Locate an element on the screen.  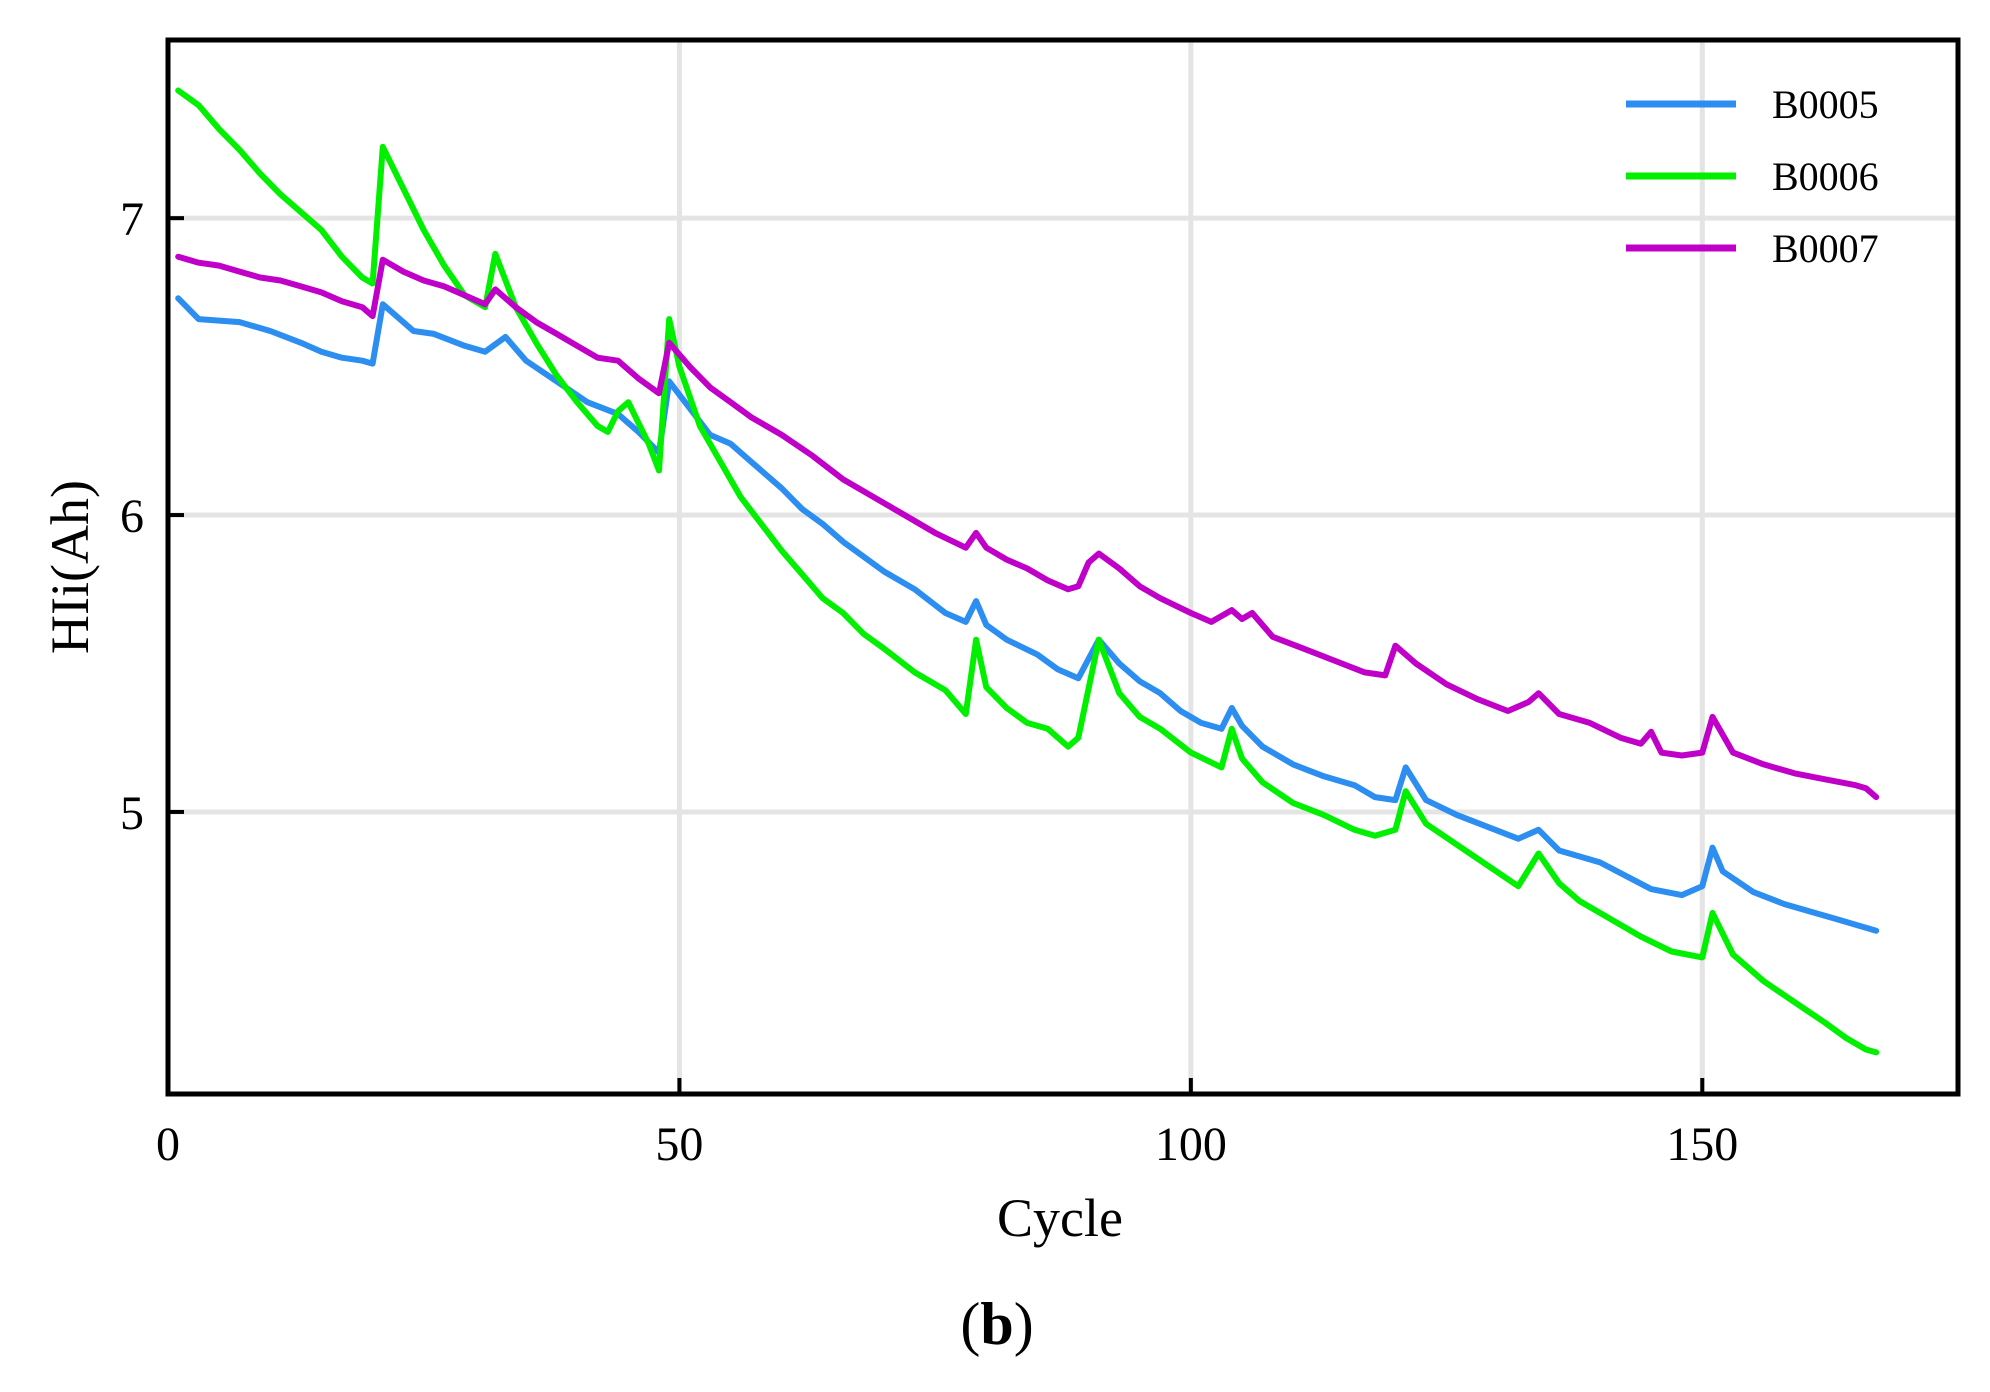
subfigure-label-letter: b is located at coordinates (996, 1324).